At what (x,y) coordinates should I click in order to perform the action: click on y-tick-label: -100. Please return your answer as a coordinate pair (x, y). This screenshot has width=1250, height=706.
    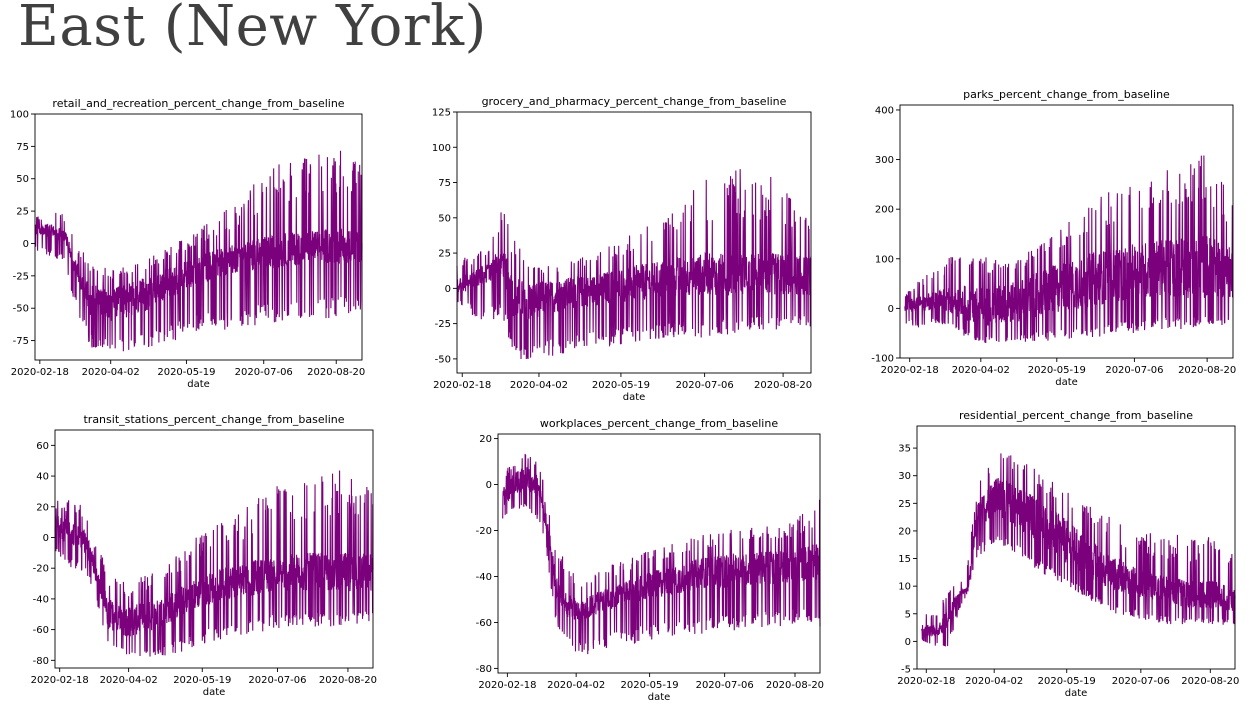
    Looking at the image, I should click on (882, 359).